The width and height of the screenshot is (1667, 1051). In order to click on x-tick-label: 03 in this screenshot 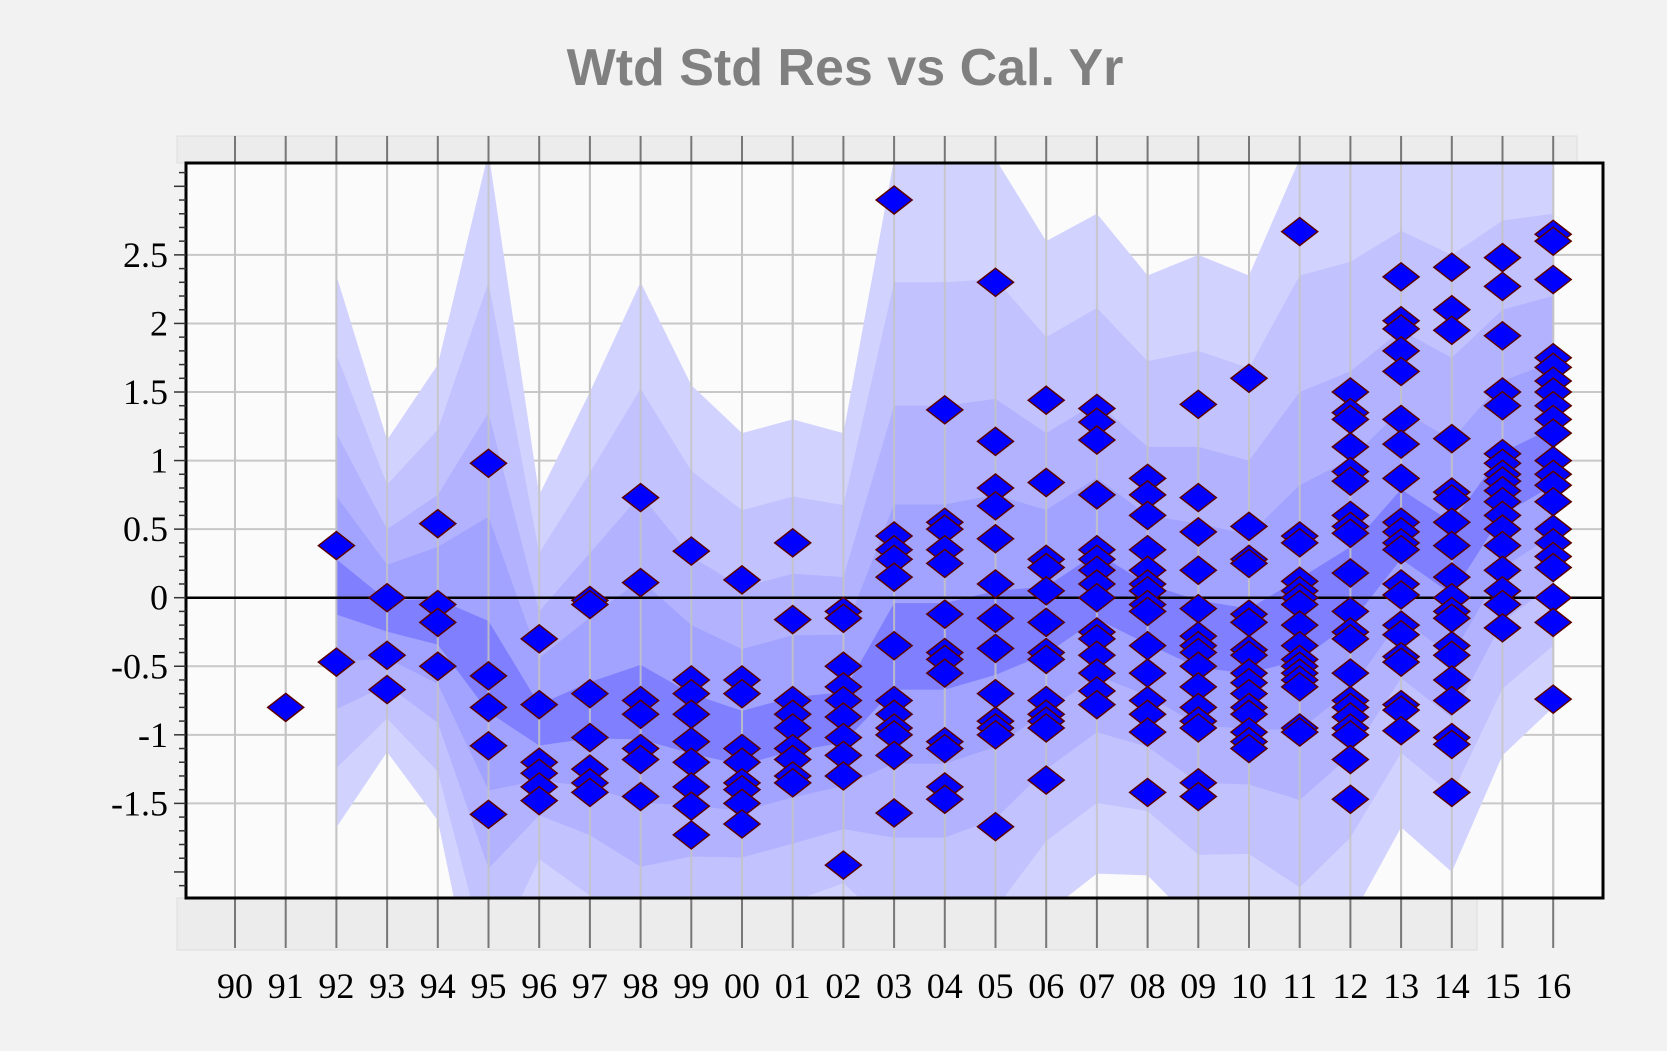, I will do `click(894, 986)`.